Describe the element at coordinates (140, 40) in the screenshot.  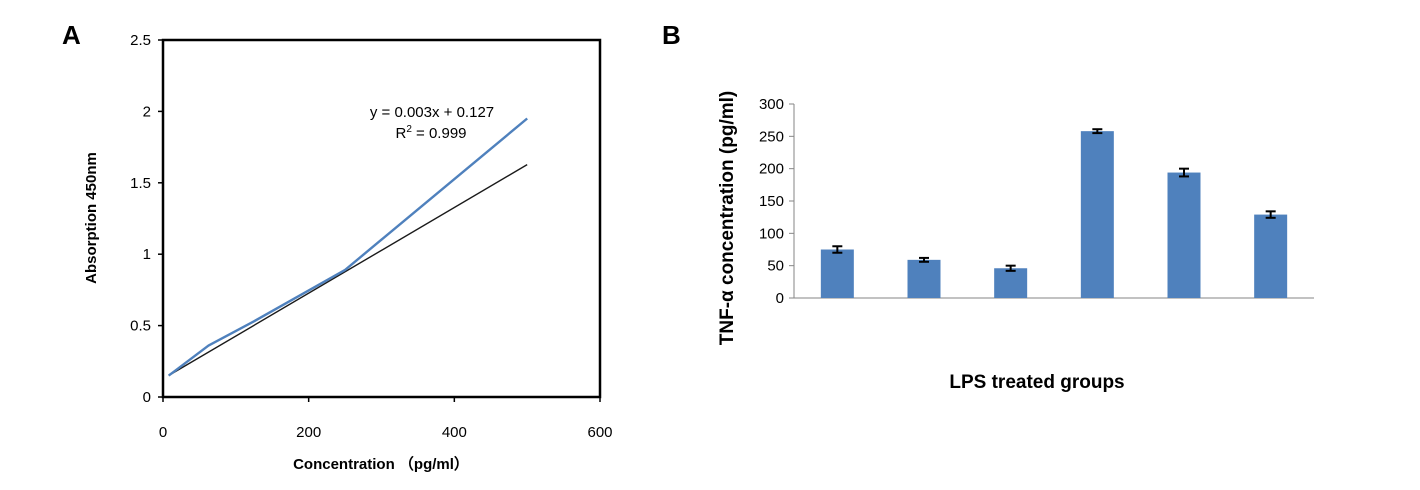
I see `panel-a-y-tick-label: 2.5` at that location.